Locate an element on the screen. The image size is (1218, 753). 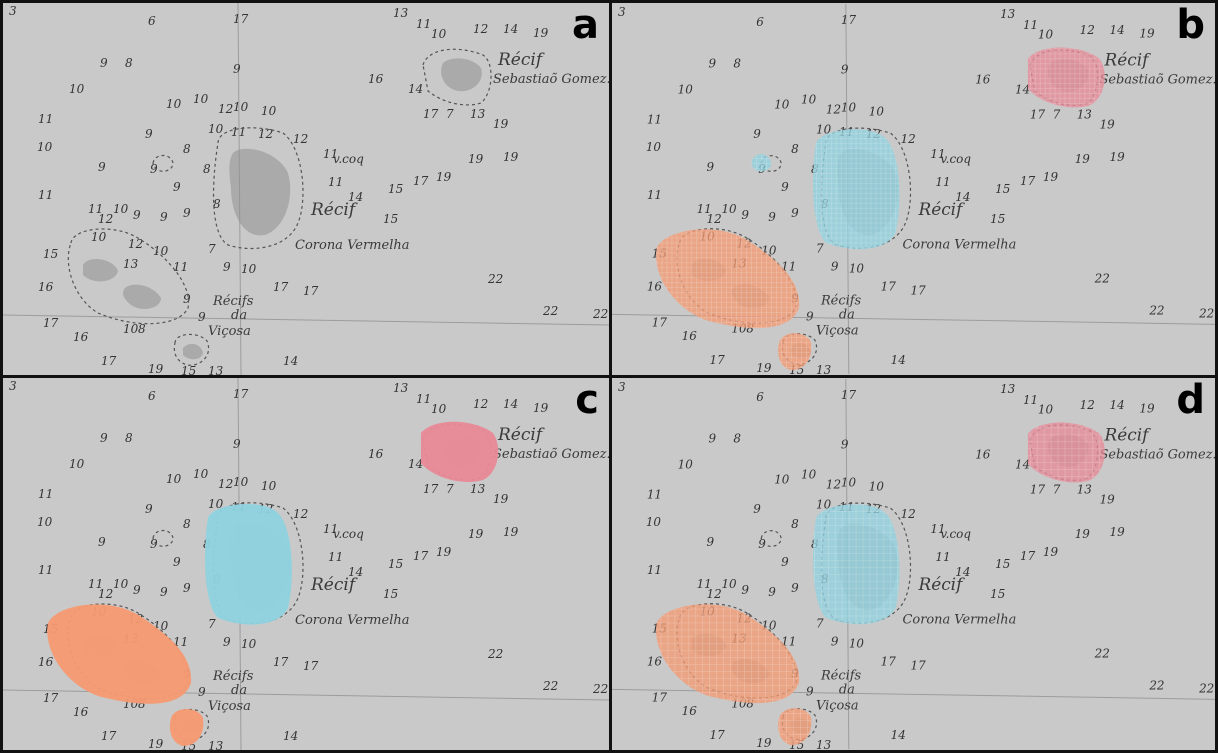
sounding-a-47: 12 is located at coordinates (105, 219).